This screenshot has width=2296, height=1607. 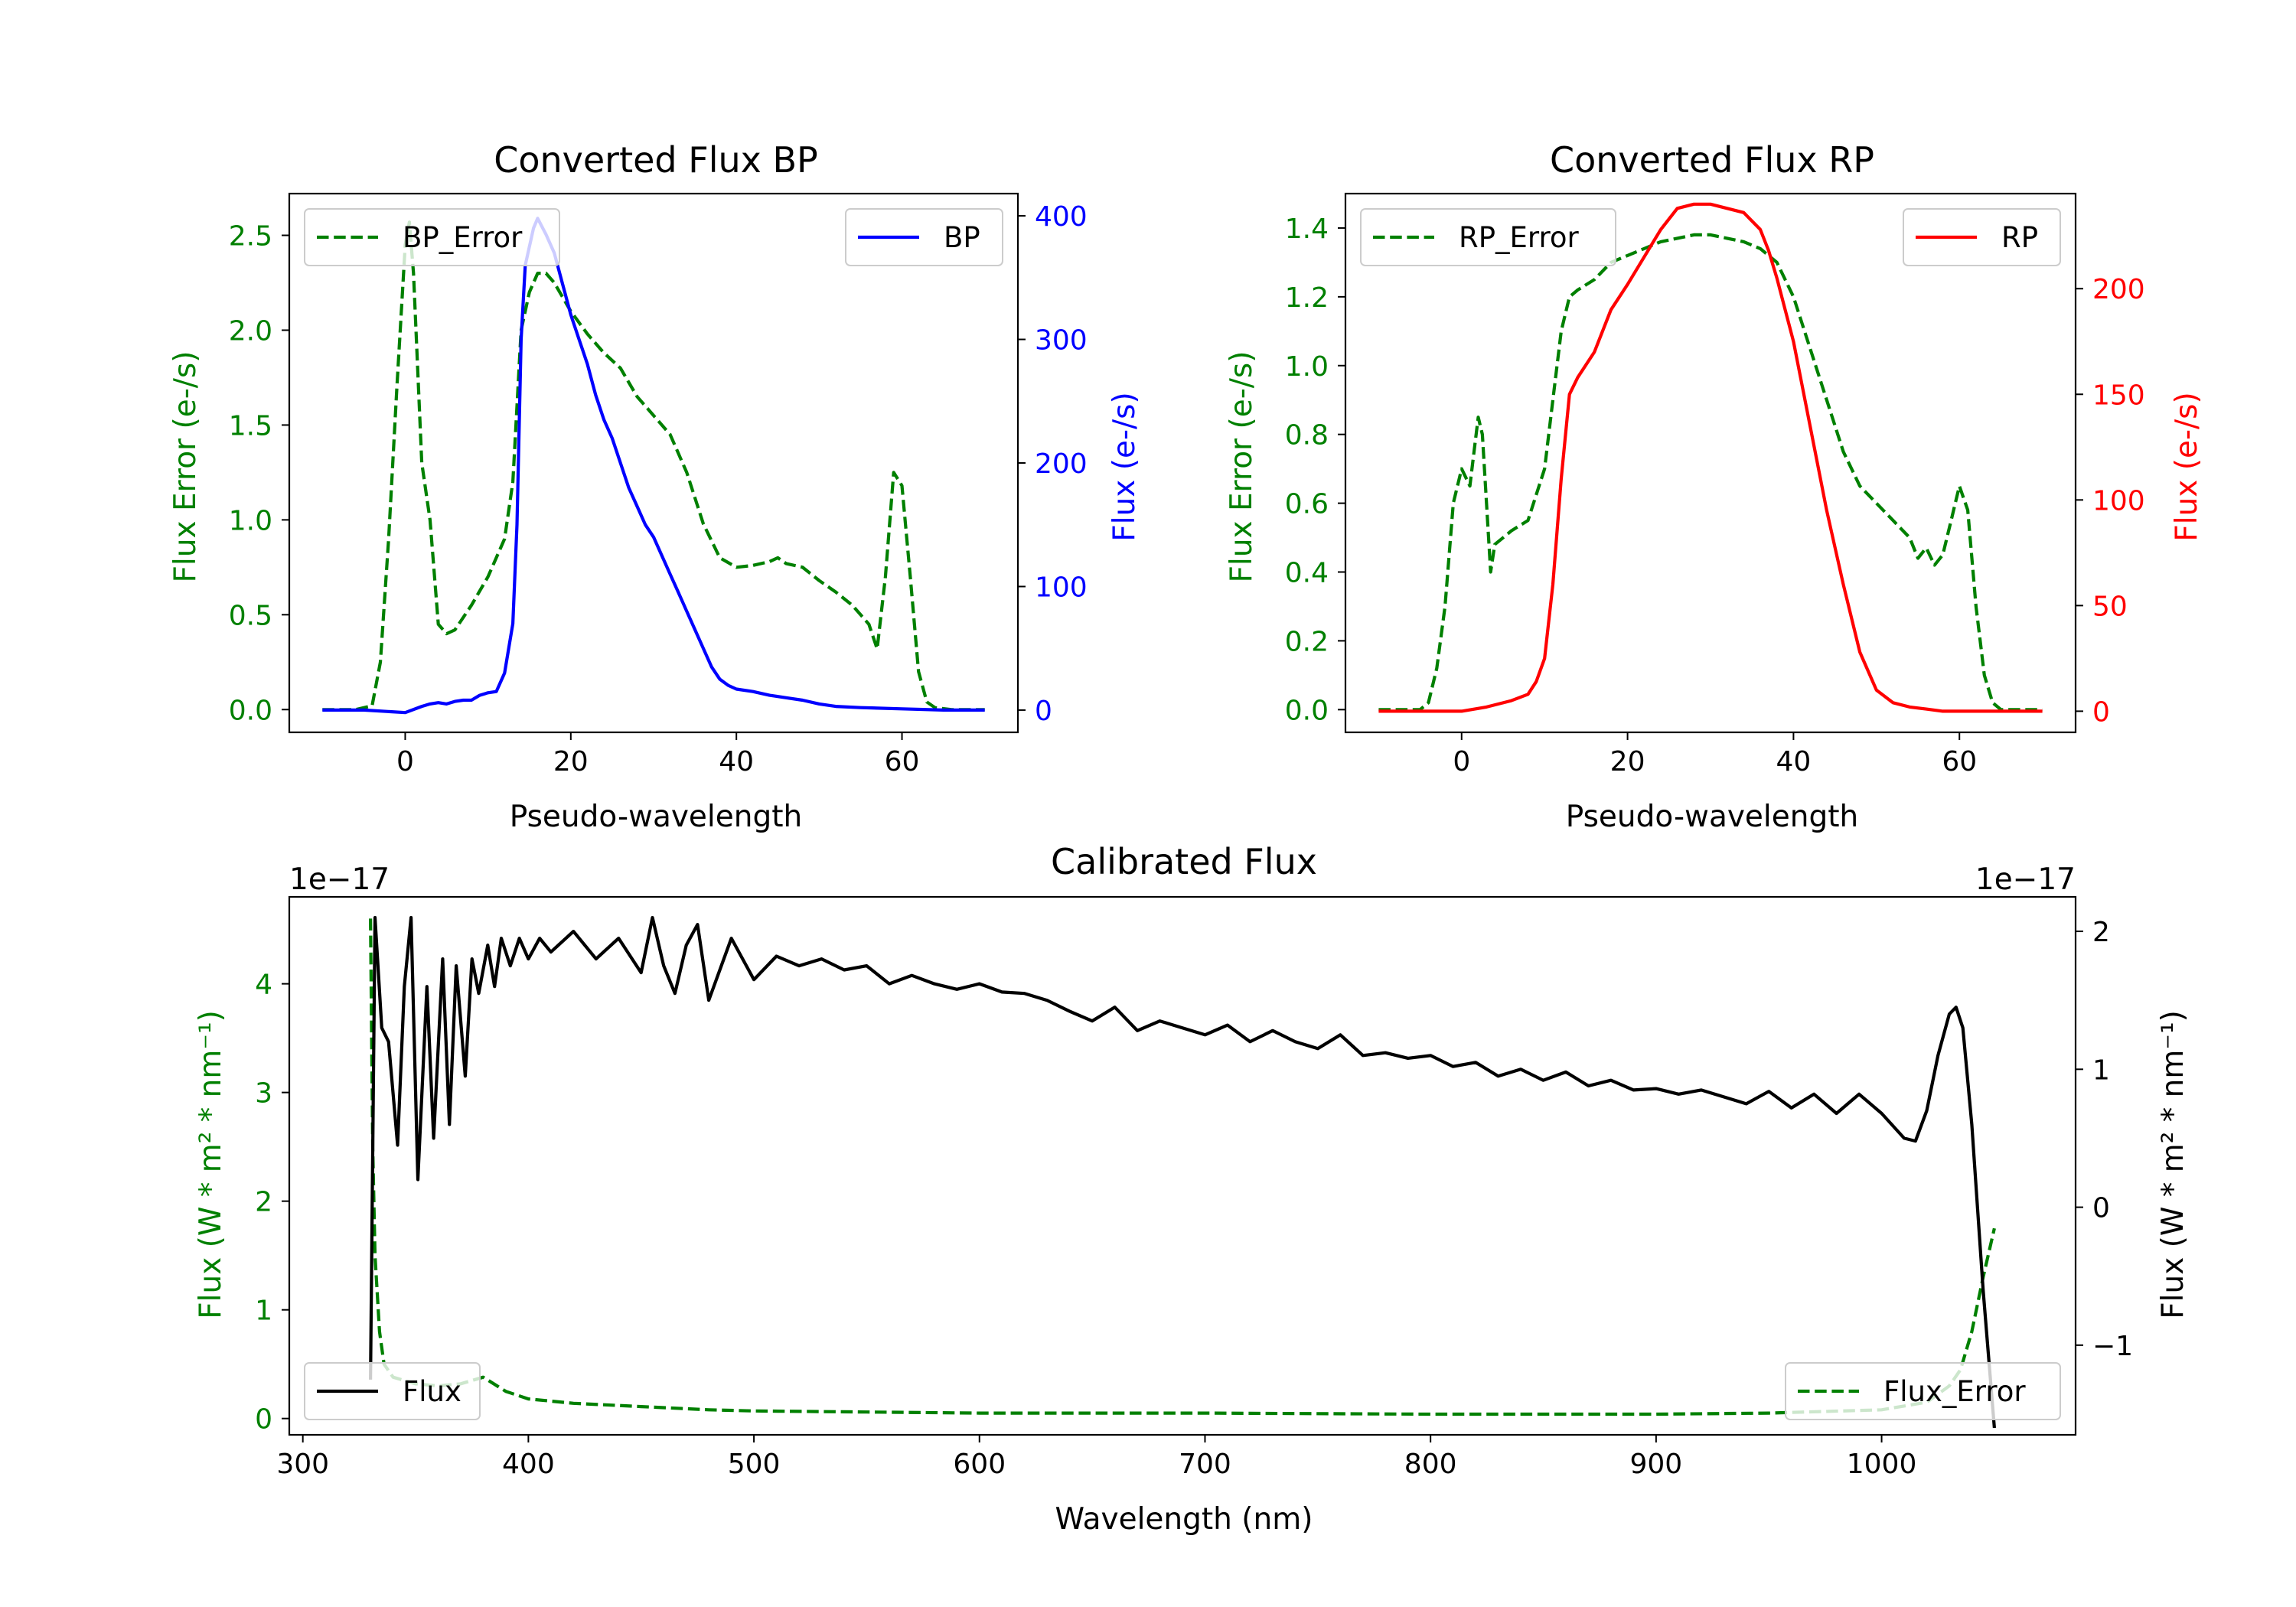 What do you see at coordinates (736, 761) in the screenshot?
I see `bp-x-tick-label: 40` at bounding box center [736, 761].